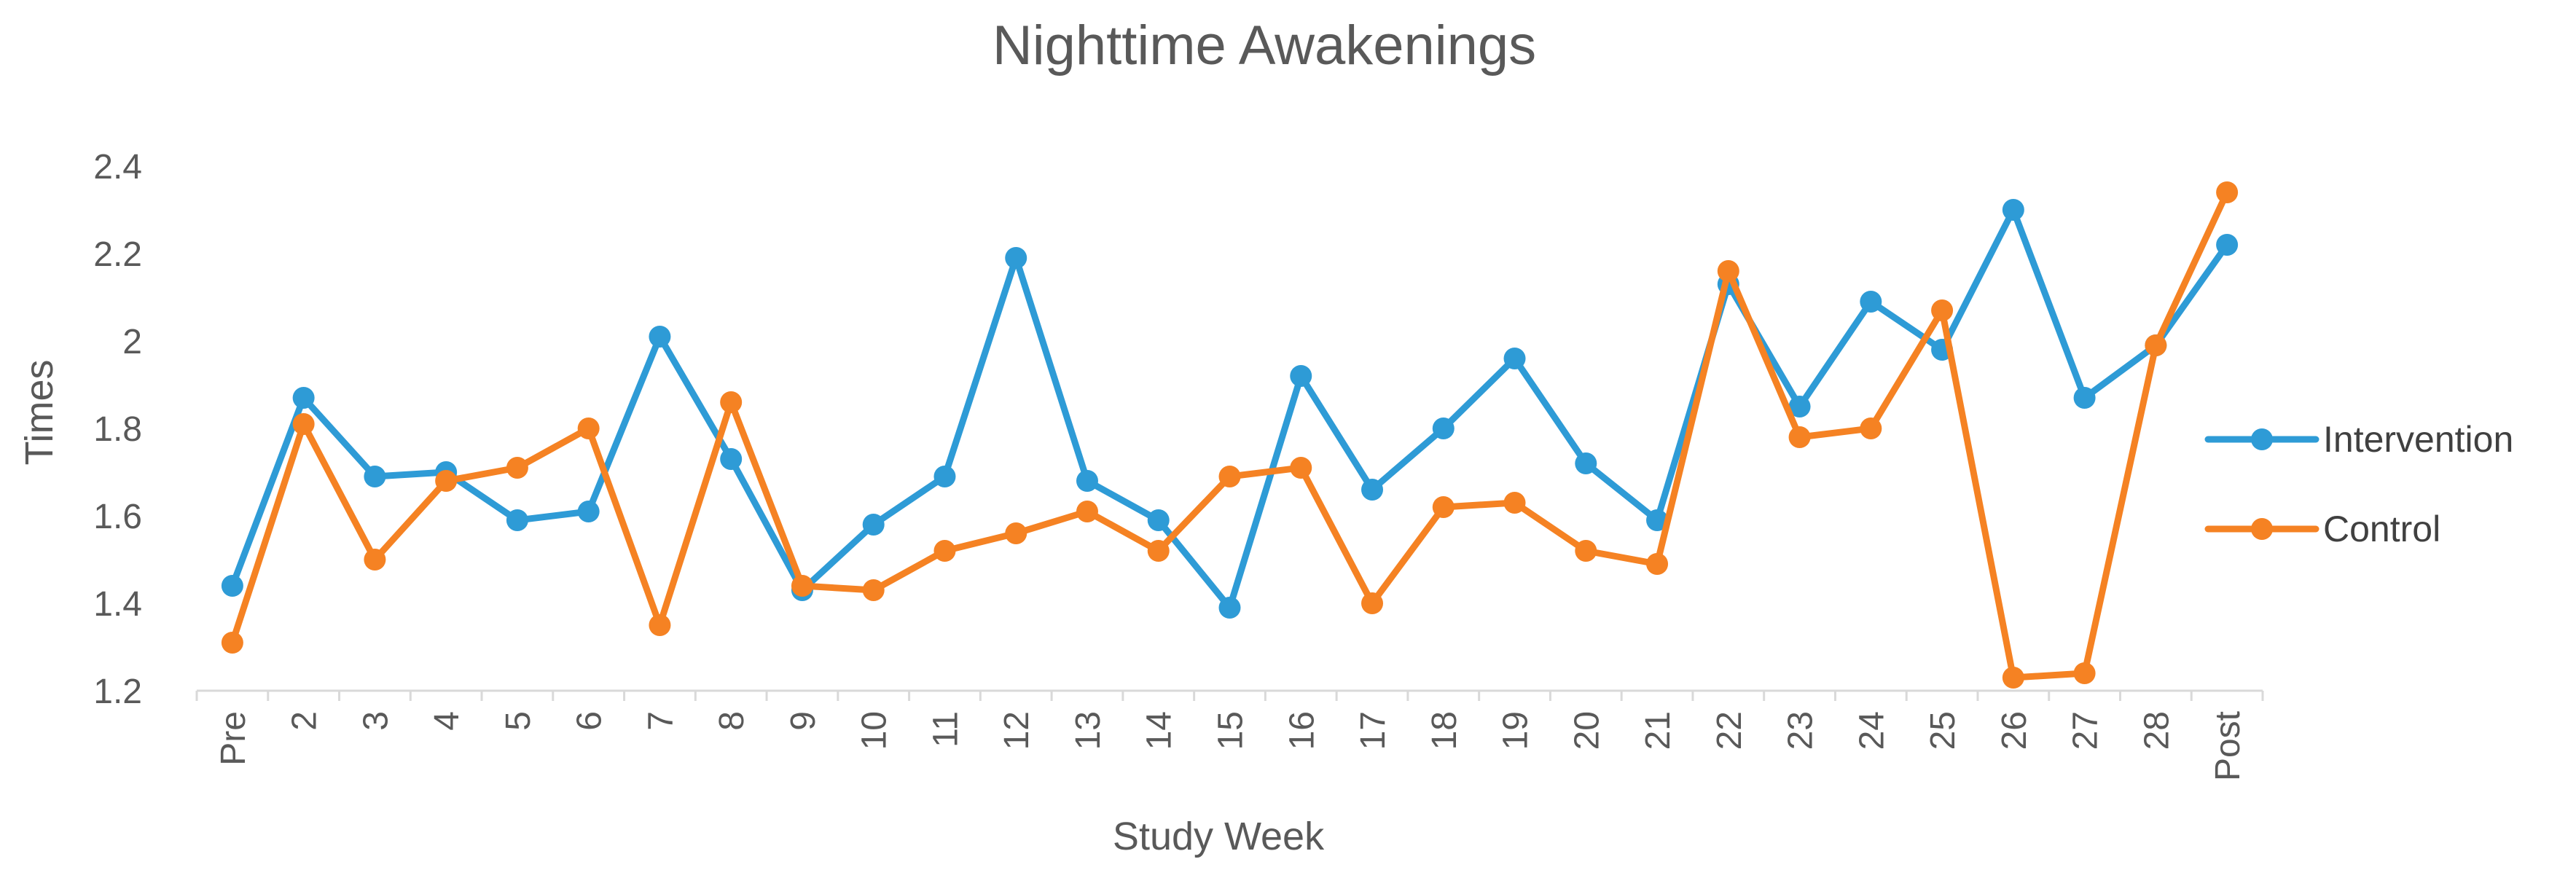 The width and height of the screenshot is (2576, 886). I want to click on y-tick-label: 1.4, so click(117, 604).